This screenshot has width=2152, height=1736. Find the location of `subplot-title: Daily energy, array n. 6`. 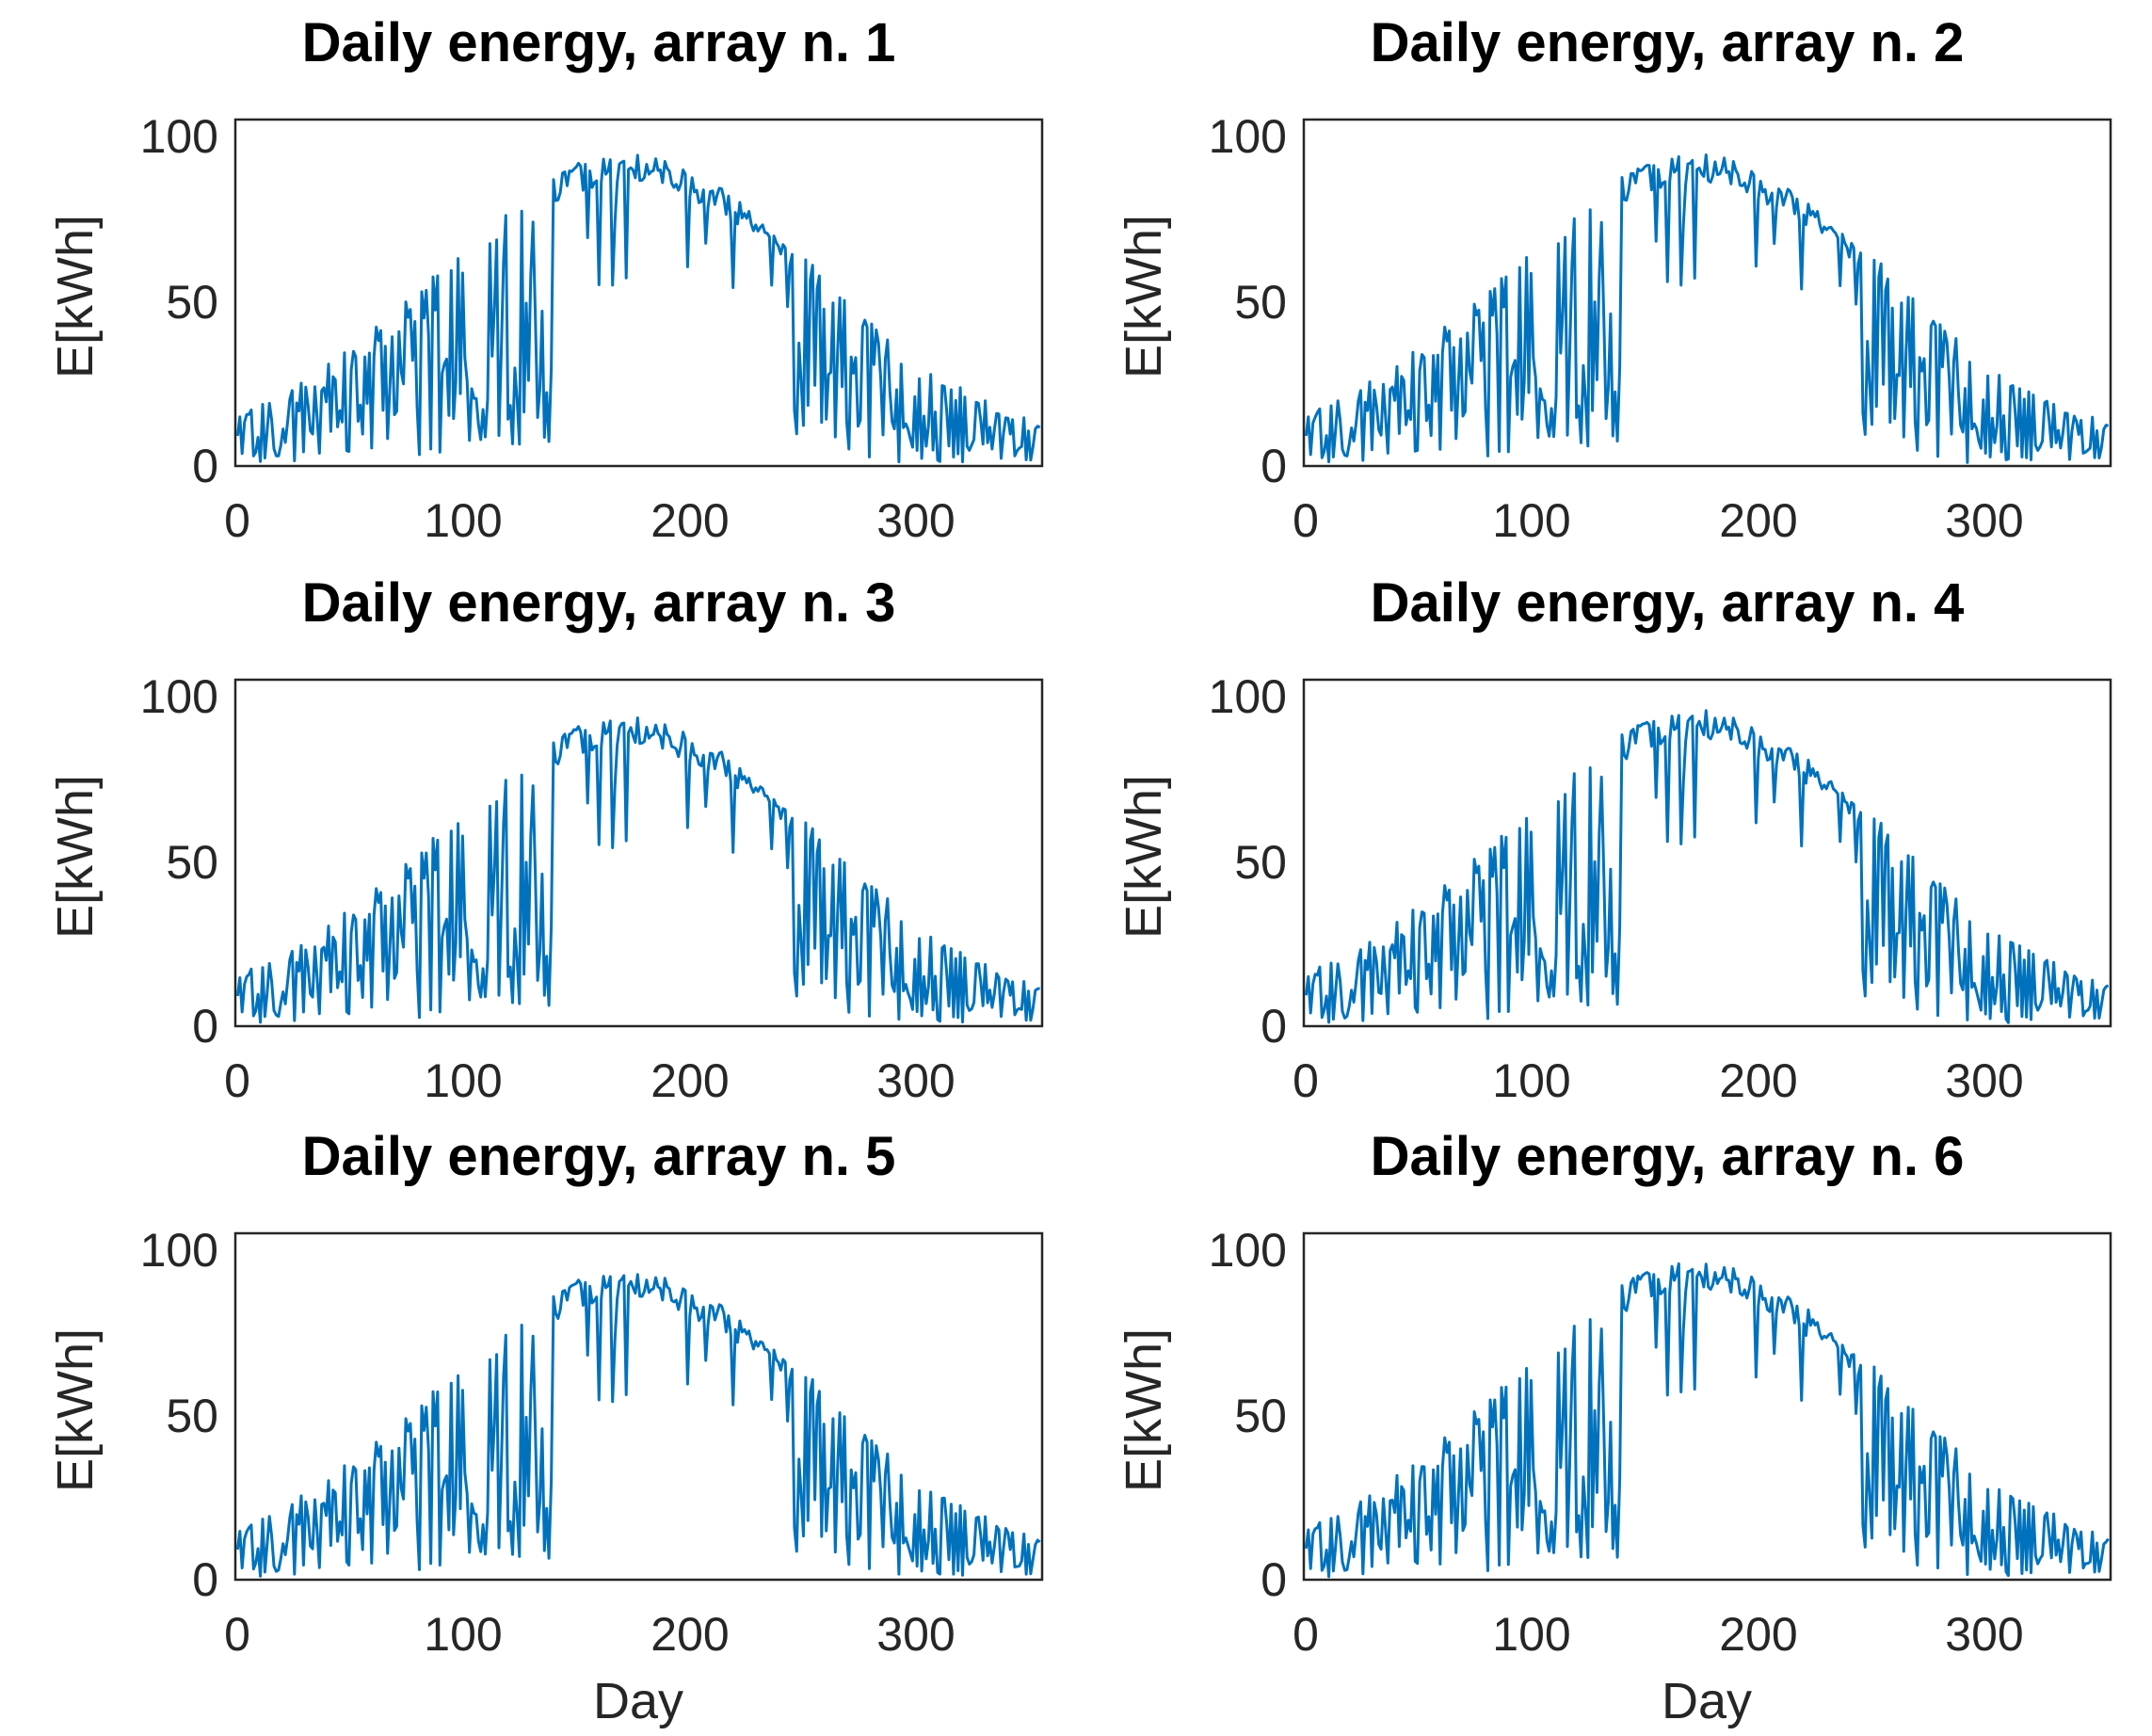

subplot-title: Daily energy, array n. 6 is located at coordinates (1668, 1157).